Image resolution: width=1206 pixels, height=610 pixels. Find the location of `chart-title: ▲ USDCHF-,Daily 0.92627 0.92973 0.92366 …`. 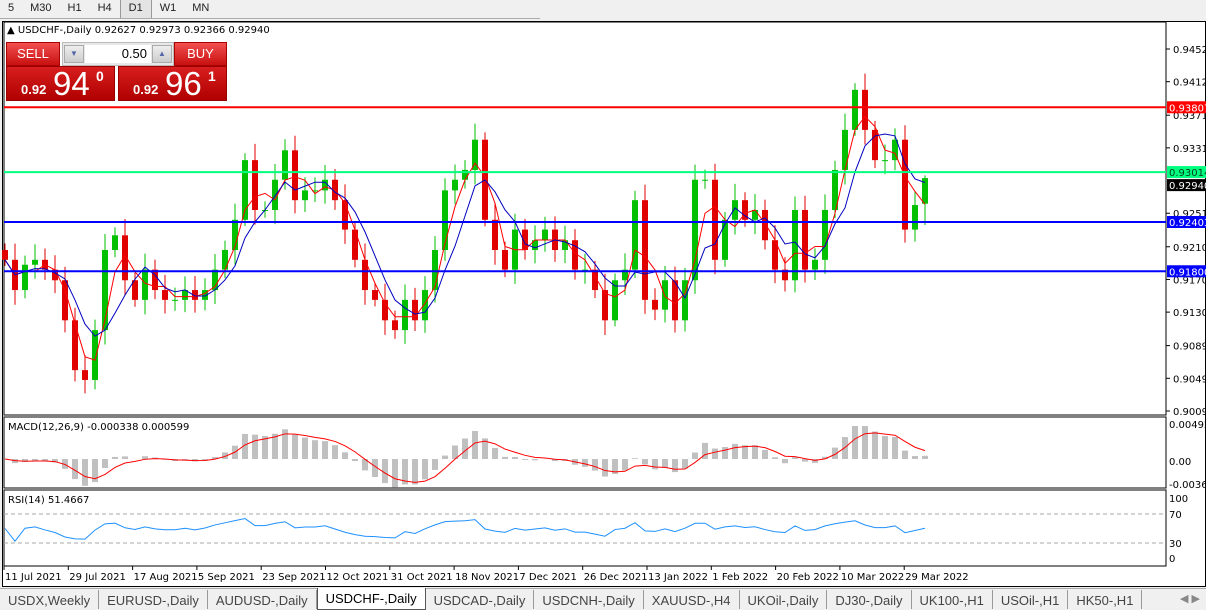

chart-title: ▲ USDCHF-,Daily 0.92627 0.92973 0.92366 … is located at coordinates (138, 30).